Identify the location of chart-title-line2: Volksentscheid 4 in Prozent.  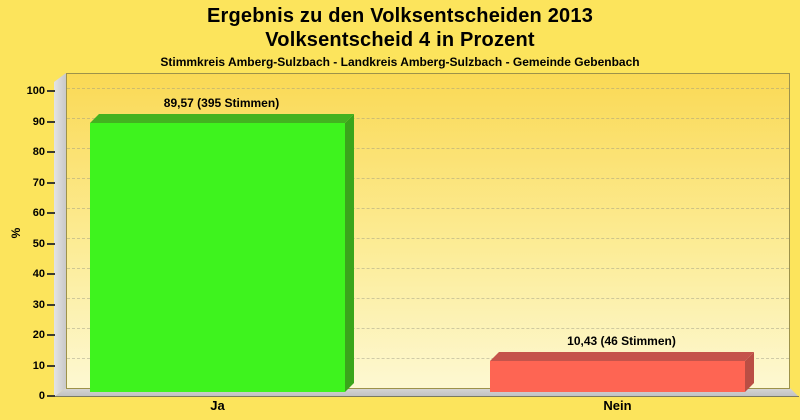
(400, 40).